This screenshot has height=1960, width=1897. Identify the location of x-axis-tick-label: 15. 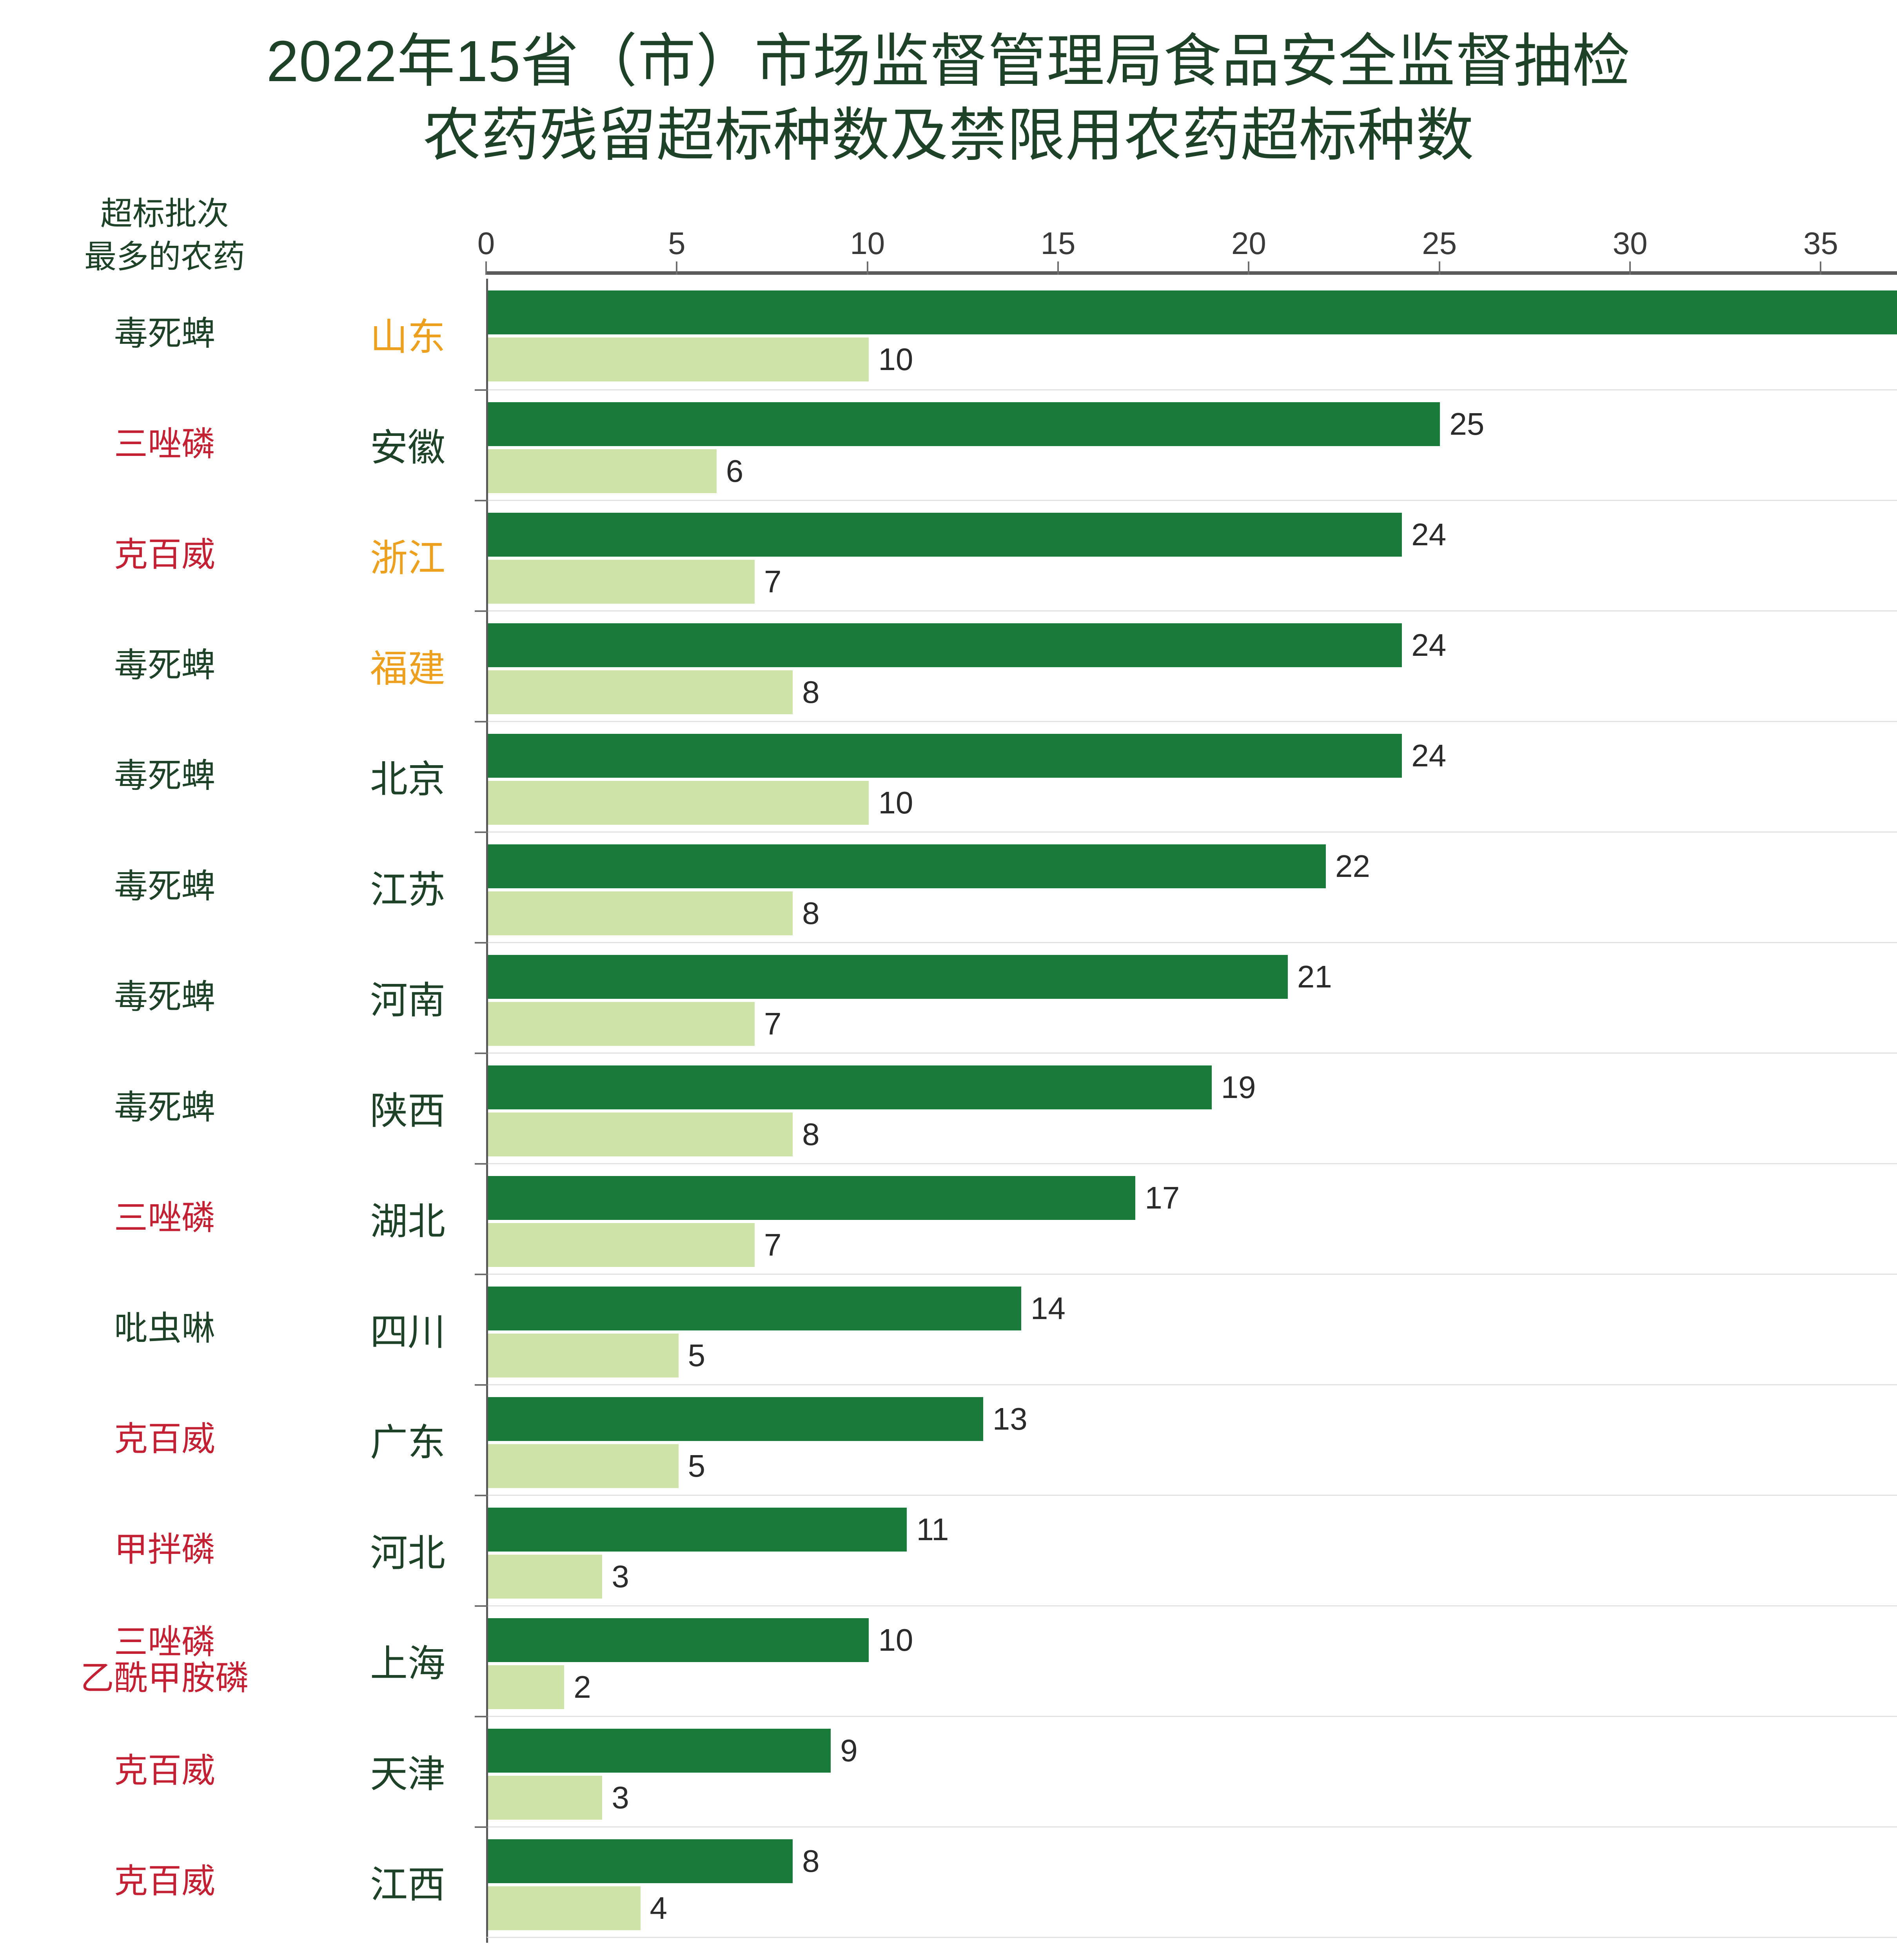
(1058, 243).